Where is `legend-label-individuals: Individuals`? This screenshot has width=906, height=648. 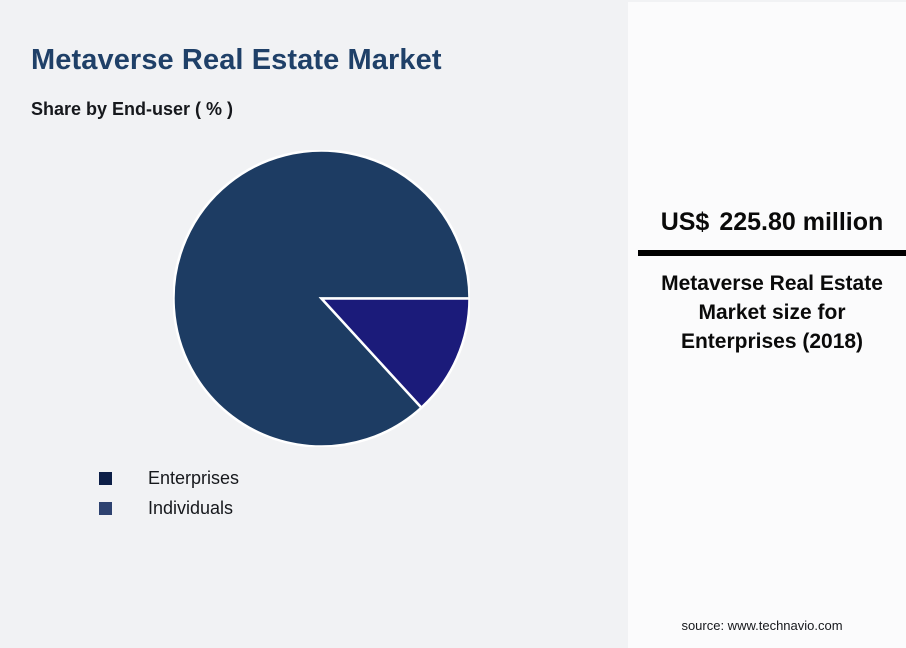
legend-label-individuals: Individuals is located at coordinates (191, 507).